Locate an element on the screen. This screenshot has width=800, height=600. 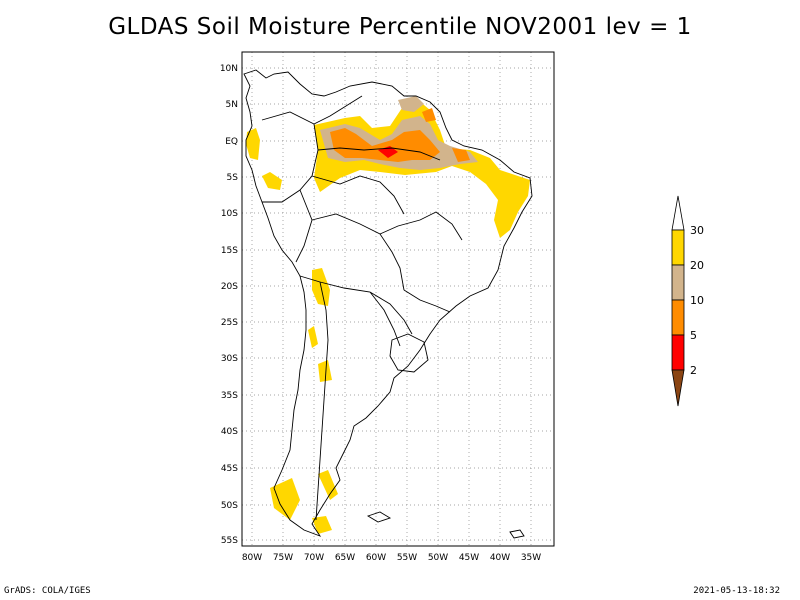
lon-axis: 80W 75W 70W 65W 60W 55W 50W 45W 40W 35W is located at coordinates (391, 558).